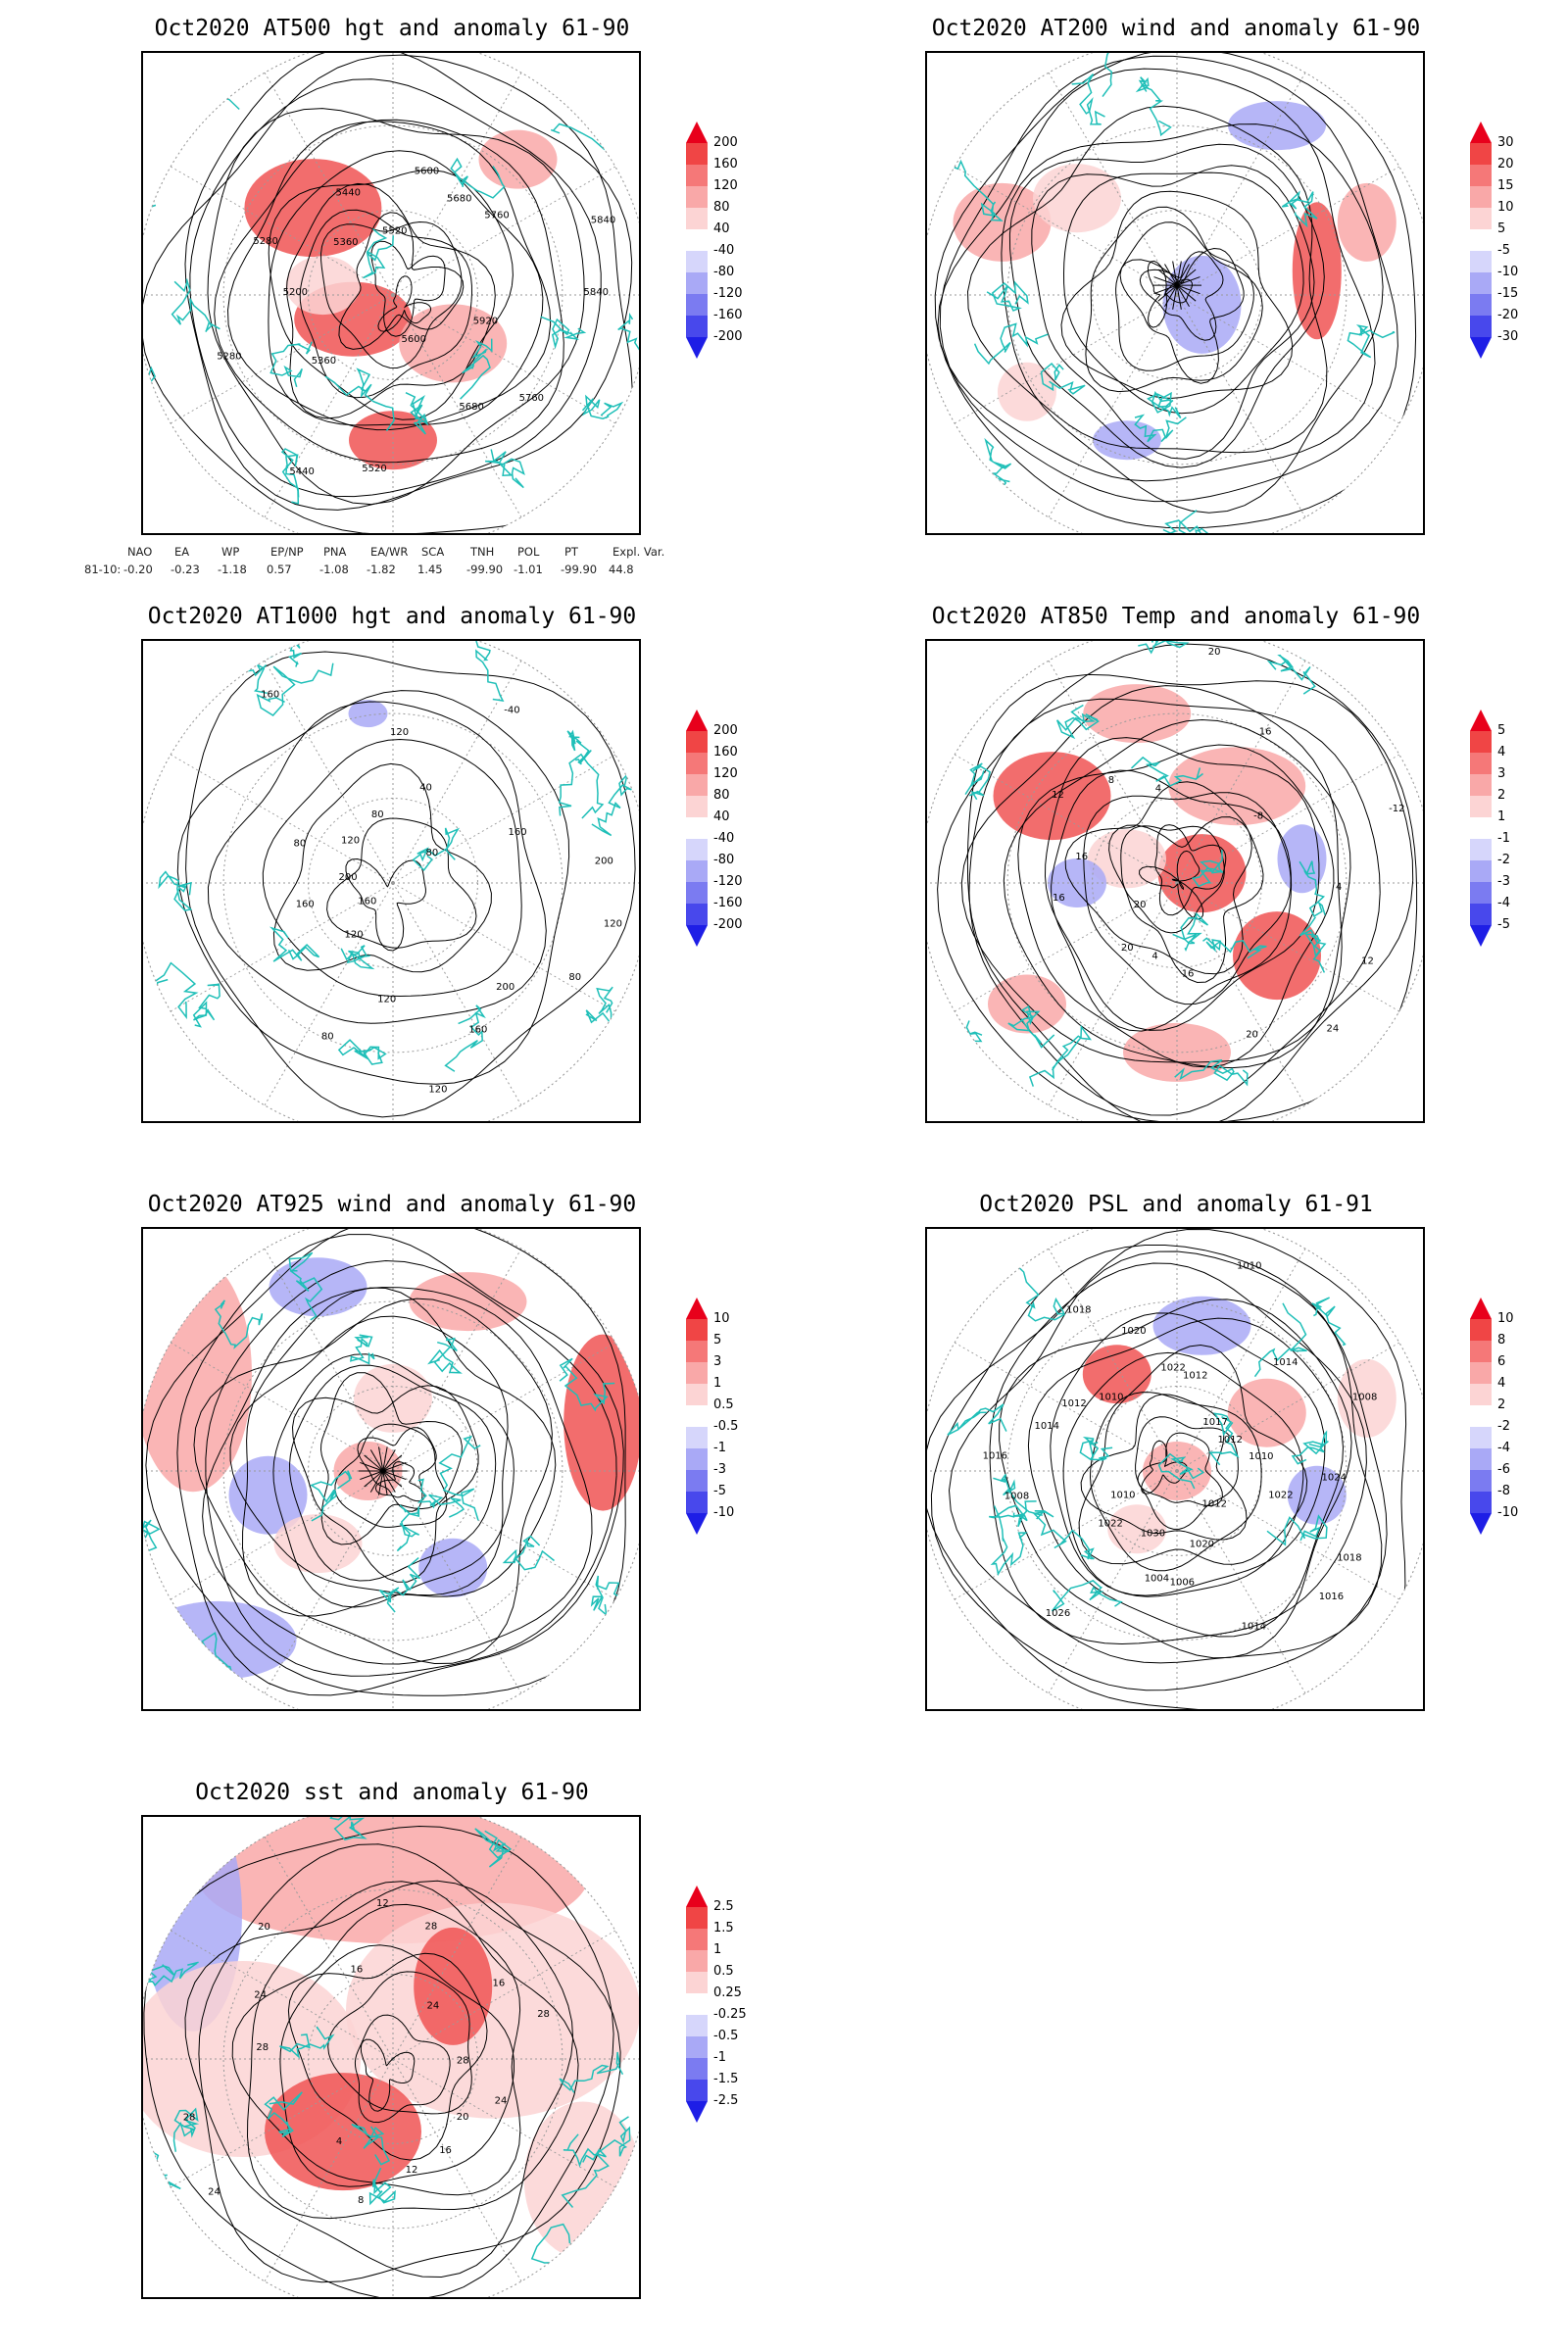 The height and width of the screenshot is (2352, 1568). Describe the element at coordinates (335, 552) in the screenshot. I see `teleconnection-header: PNA` at that location.